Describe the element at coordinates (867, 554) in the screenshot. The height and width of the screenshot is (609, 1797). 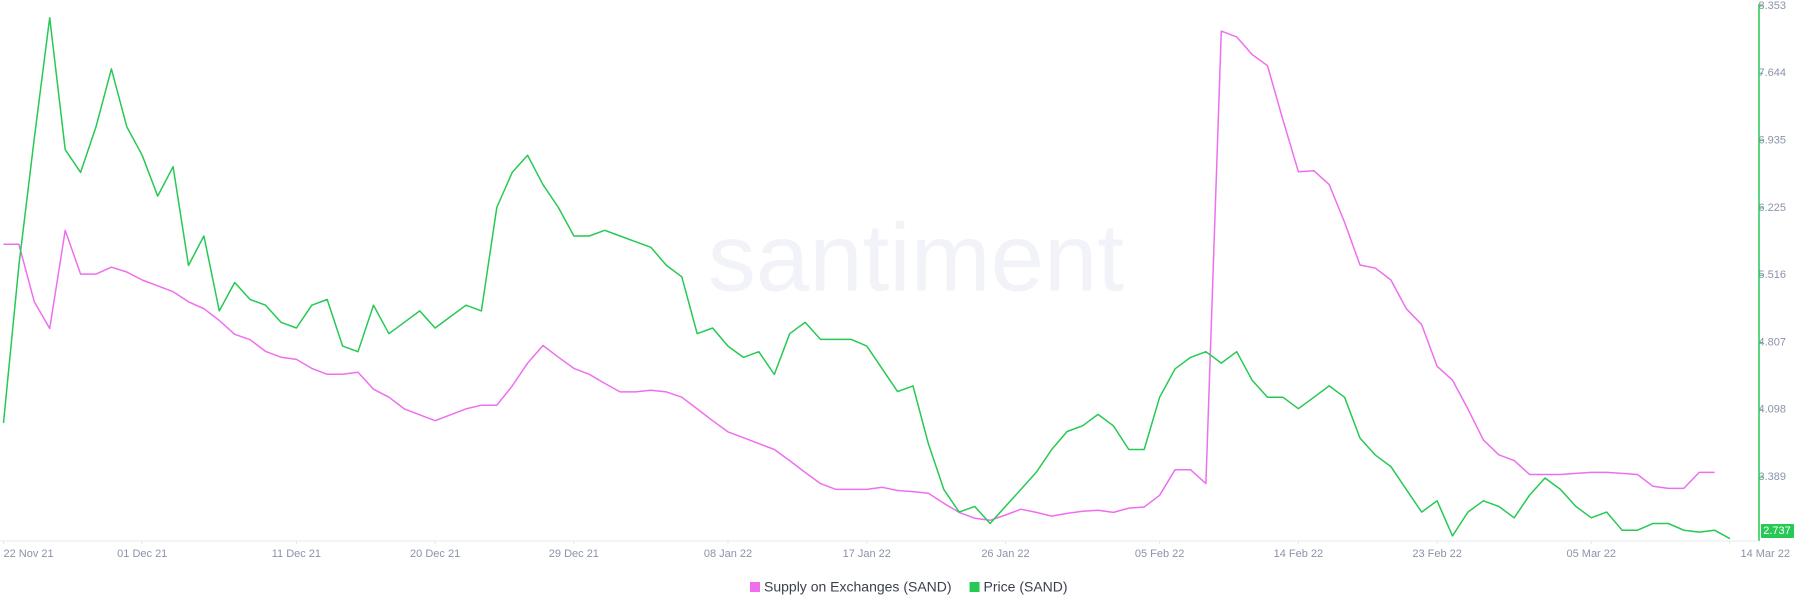
I see `x-tick-label: 17 Jan 22` at that location.